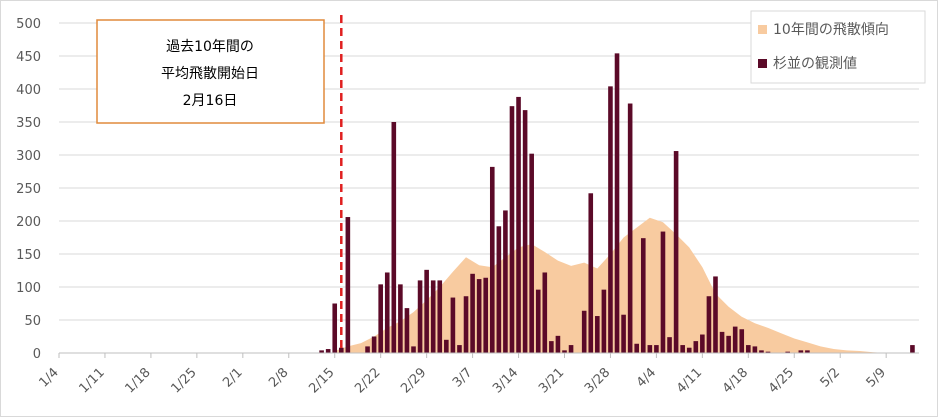 The width and height of the screenshot is (938, 418). What do you see at coordinates (735, 380) in the screenshot?
I see `x-tick-label: 4/18` at bounding box center [735, 380].